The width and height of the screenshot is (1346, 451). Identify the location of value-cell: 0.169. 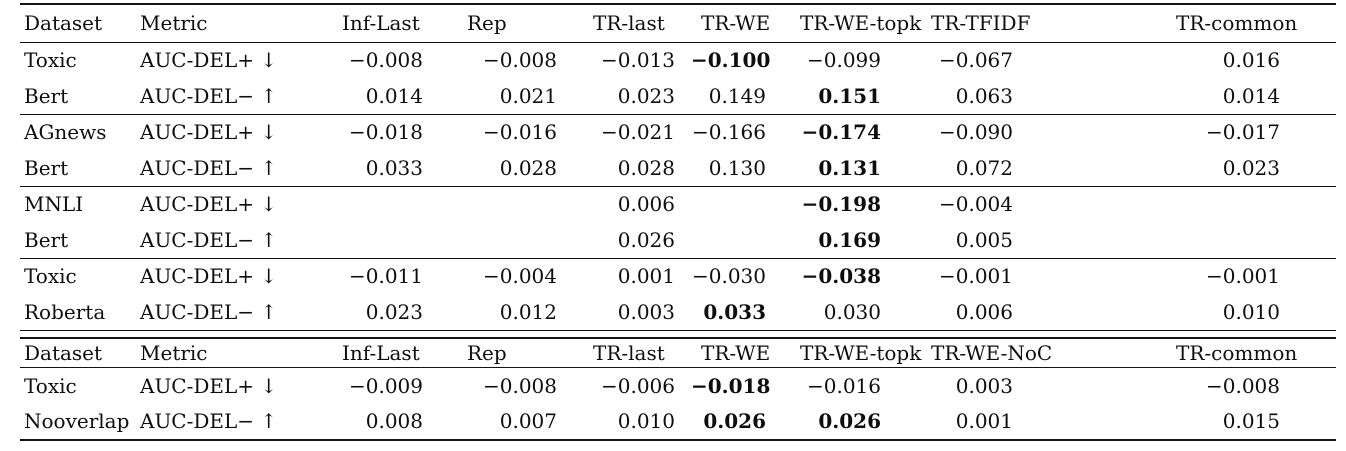
(849, 239).